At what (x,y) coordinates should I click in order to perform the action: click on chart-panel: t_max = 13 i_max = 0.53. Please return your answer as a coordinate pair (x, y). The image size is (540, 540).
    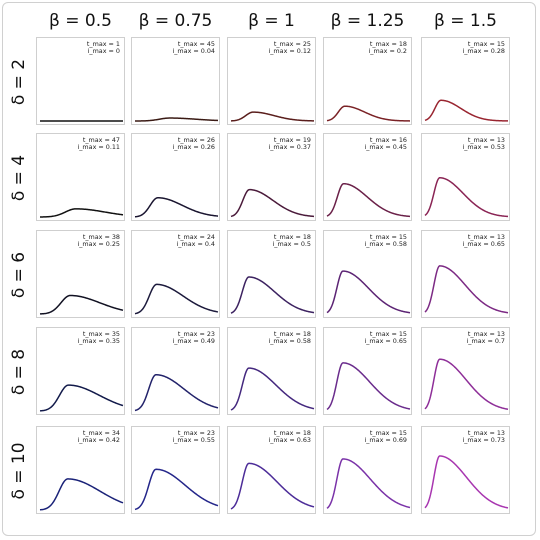
    Looking at the image, I should click on (465, 177).